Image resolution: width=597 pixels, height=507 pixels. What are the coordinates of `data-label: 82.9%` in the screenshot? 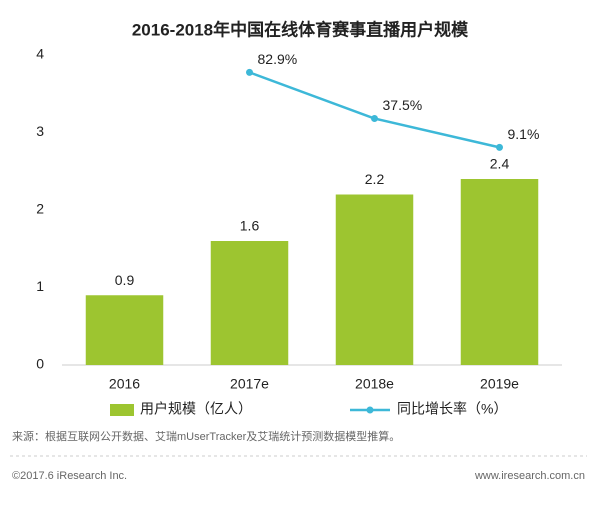 It's located at (278, 59).